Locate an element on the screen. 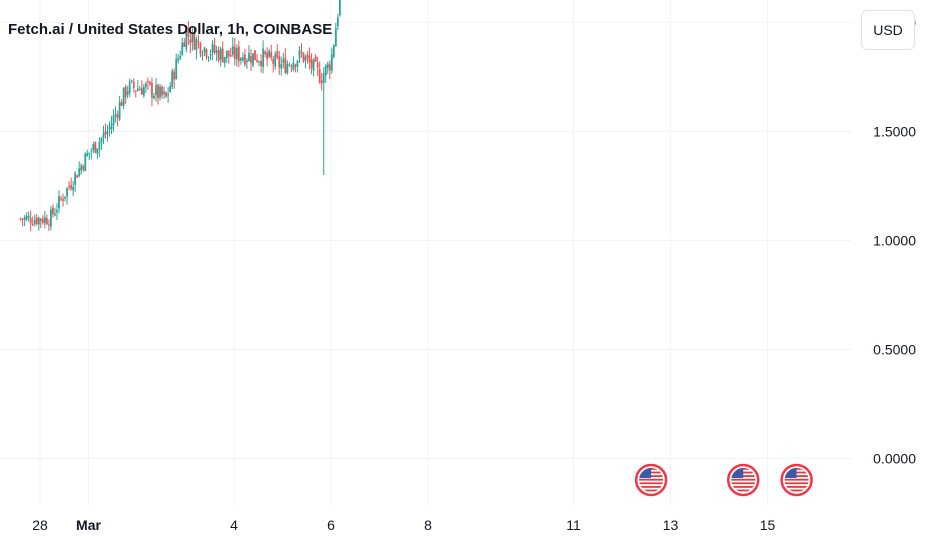 This screenshot has height=550, width=932. x-tick-label: 8 is located at coordinates (428, 525).